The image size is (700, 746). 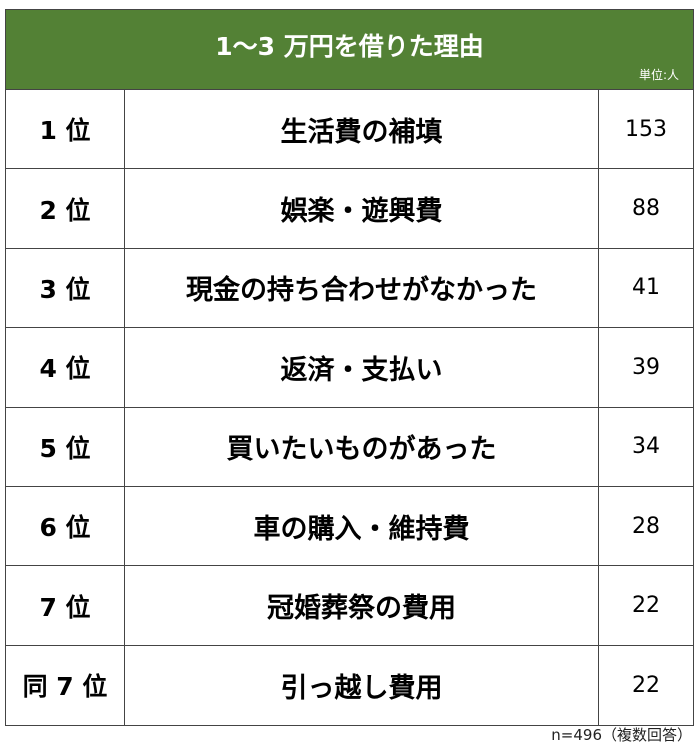 What do you see at coordinates (362, 288) in the screenshot?
I see `reason-cell: 現金の持ち合わせがなかった` at bounding box center [362, 288].